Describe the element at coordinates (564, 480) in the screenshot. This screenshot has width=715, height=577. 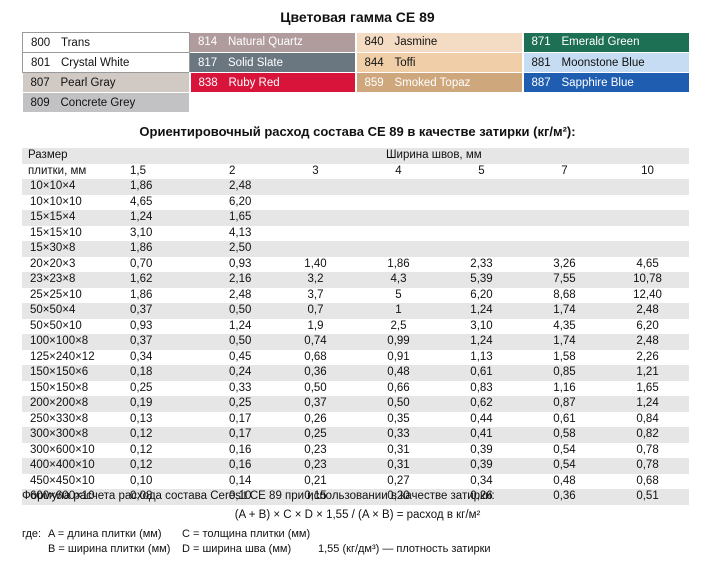
I see `consumption-value-cell: 0,48` at that location.